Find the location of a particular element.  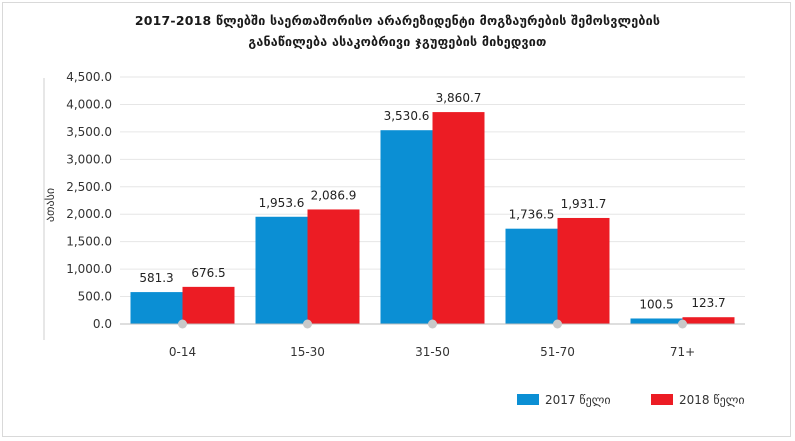

bar-71+-0 is located at coordinates (656, 321).